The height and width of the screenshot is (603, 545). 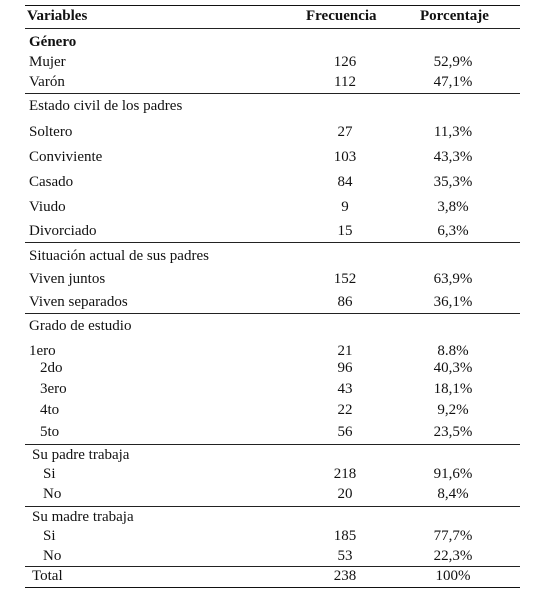 What do you see at coordinates (453, 157) in the screenshot?
I see `row-percent: 43,3%` at bounding box center [453, 157].